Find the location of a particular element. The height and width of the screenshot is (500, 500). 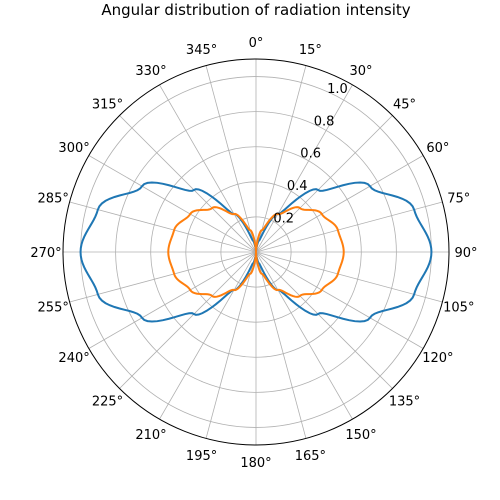

theta-tick-label: 345° is located at coordinates (201, 50).